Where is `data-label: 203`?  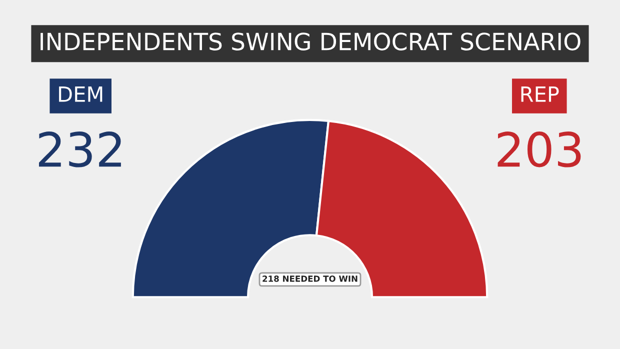 data-label: 203 is located at coordinates (539, 150).